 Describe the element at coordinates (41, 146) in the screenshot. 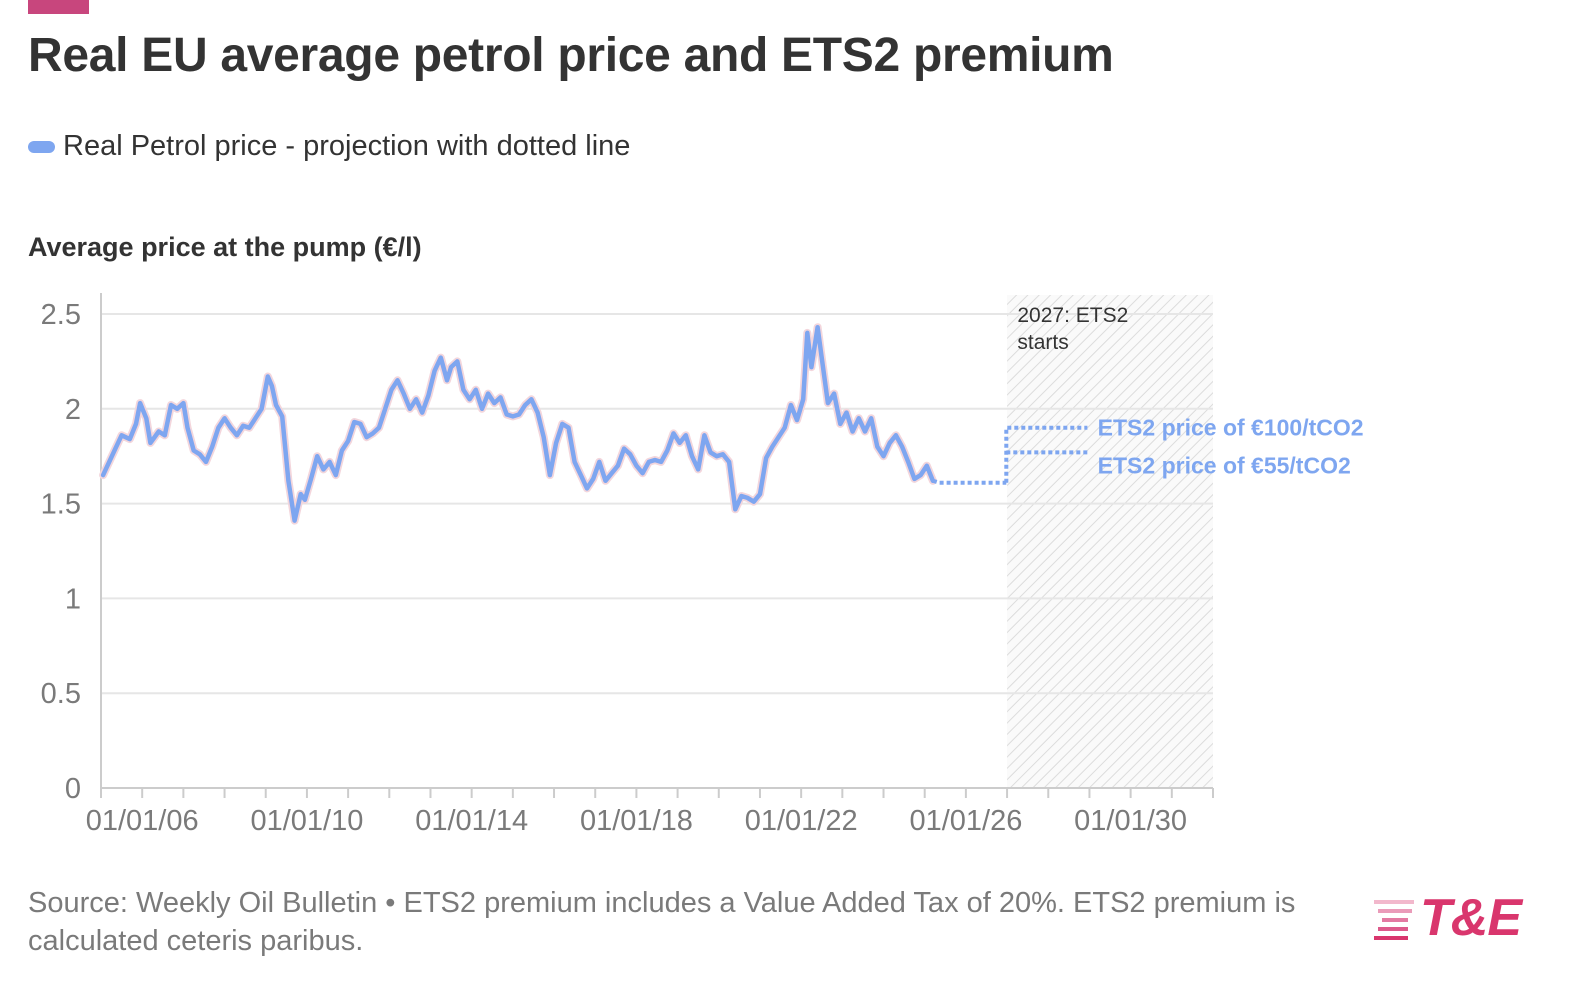

I see `legend-swatch` at that location.